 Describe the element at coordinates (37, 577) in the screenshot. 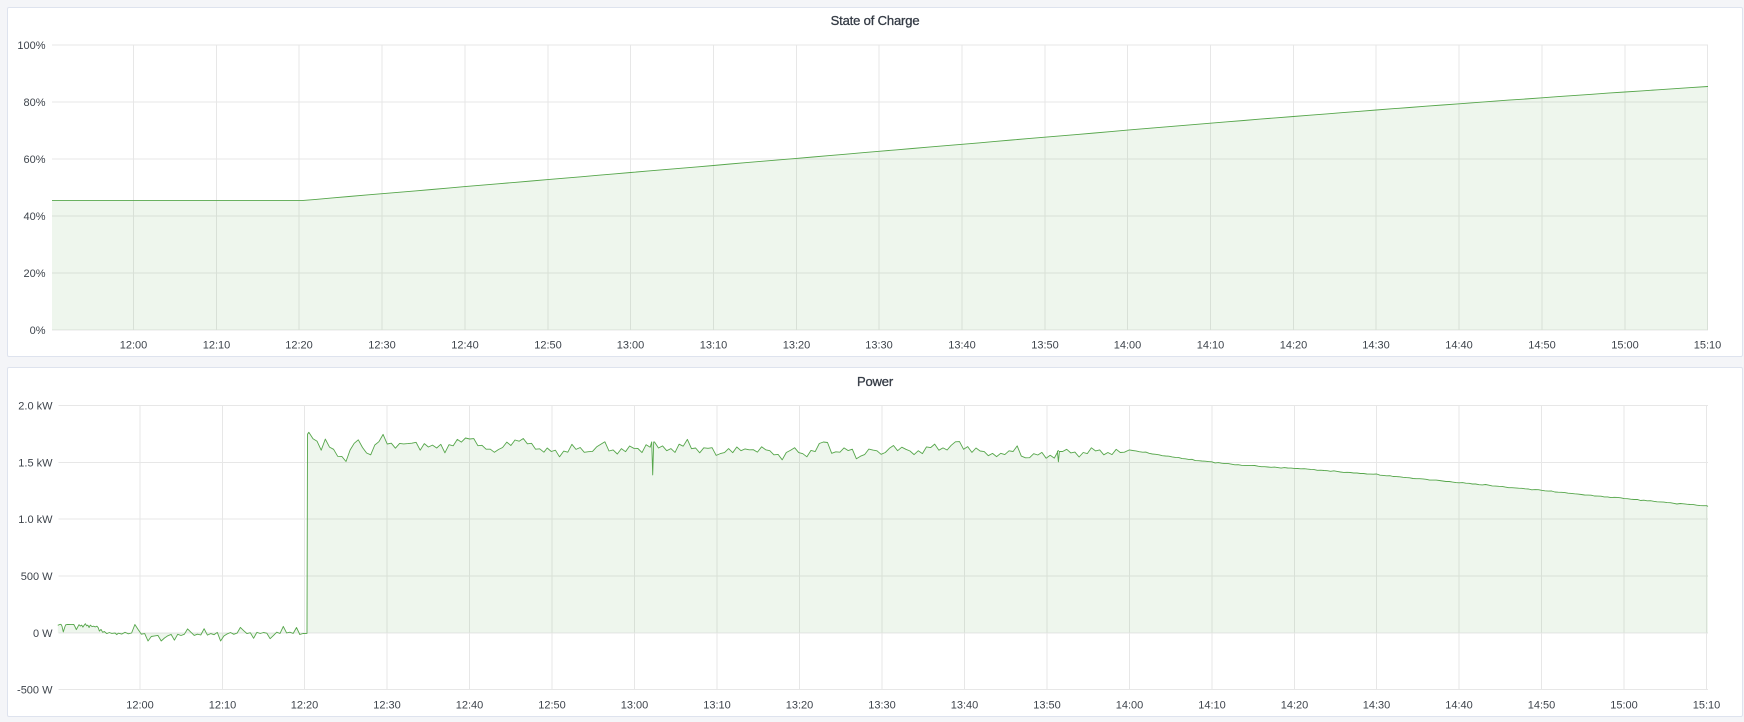

I see `svg-text: 500 W` at that location.